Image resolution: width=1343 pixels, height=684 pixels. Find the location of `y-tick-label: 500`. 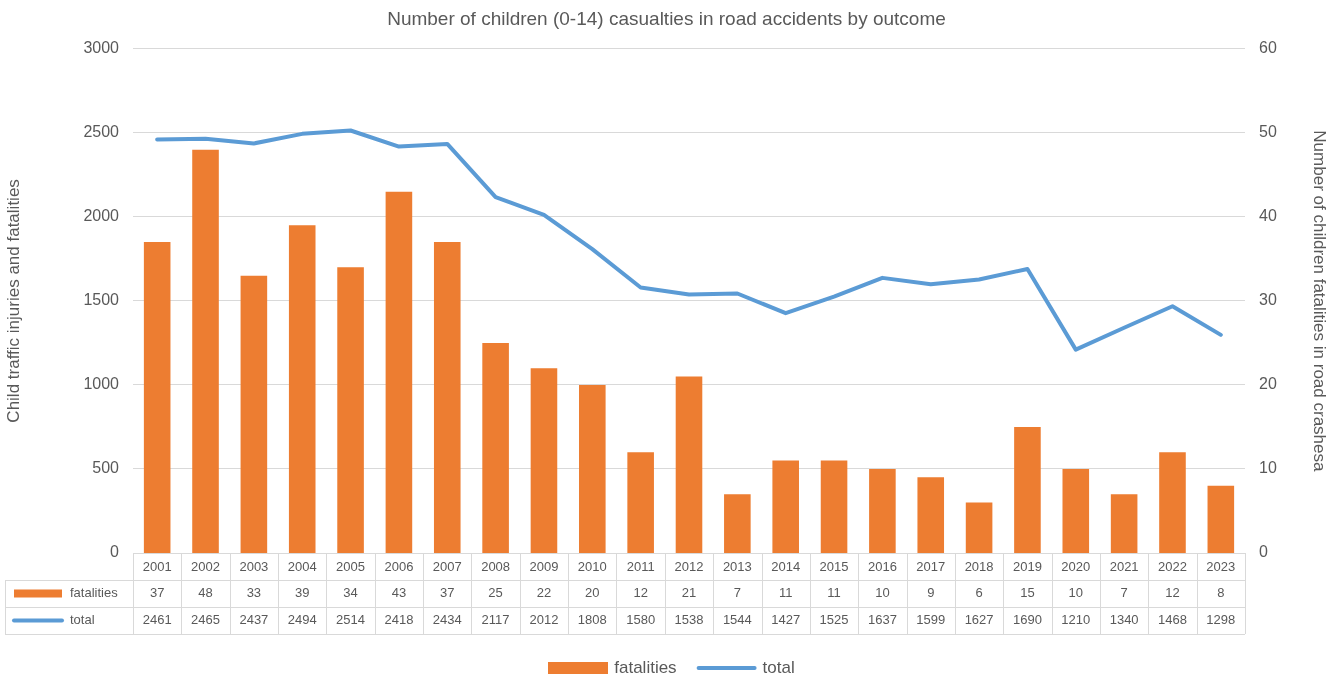

y-tick-label: 500 is located at coordinates (106, 468).